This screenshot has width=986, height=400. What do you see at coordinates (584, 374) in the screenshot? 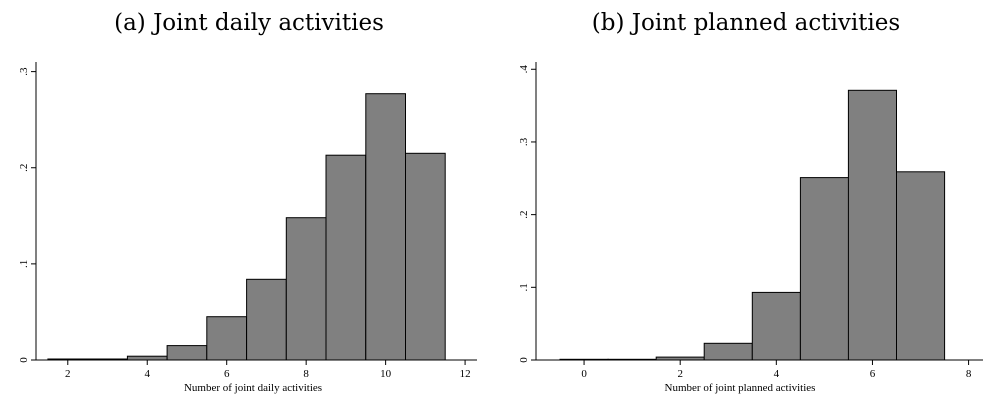
I see `x-tick-label: 0` at bounding box center [584, 374].